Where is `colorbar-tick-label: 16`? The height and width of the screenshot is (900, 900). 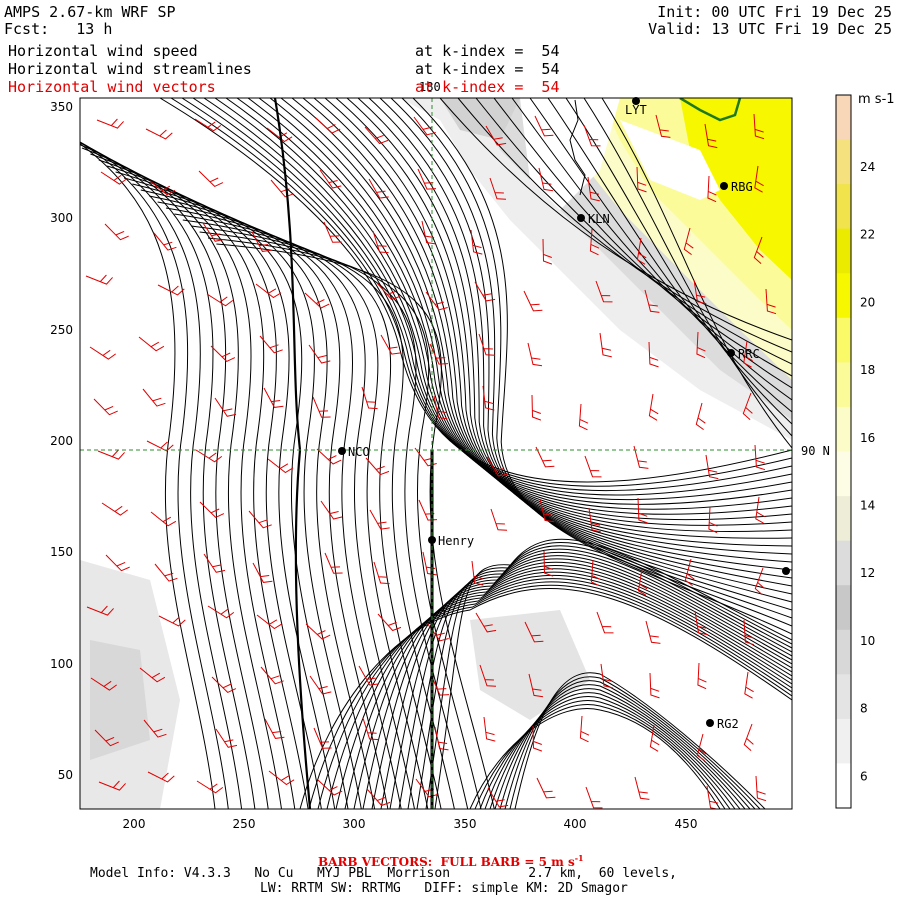 colorbar-tick-label: 16 is located at coordinates (867, 438).